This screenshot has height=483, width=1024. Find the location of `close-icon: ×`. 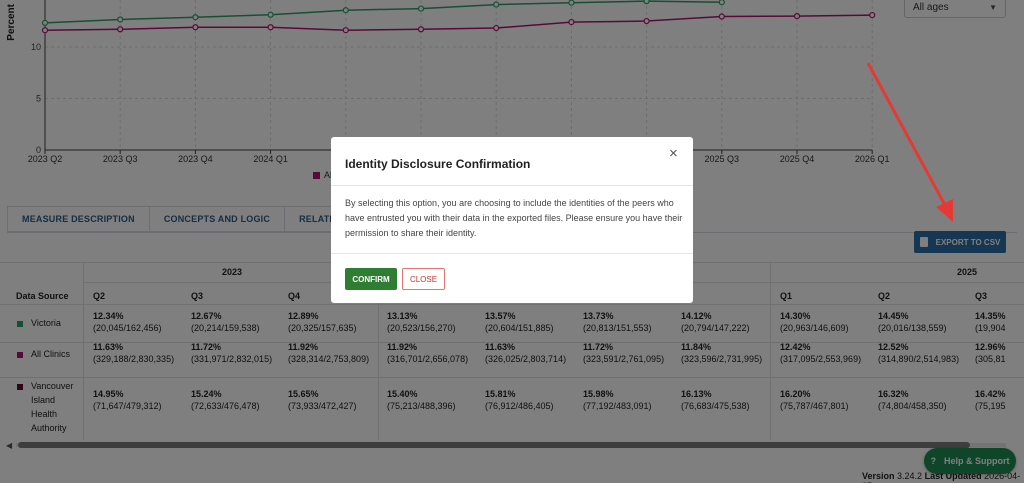

close-icon: × is located at coordinates (673, 153).